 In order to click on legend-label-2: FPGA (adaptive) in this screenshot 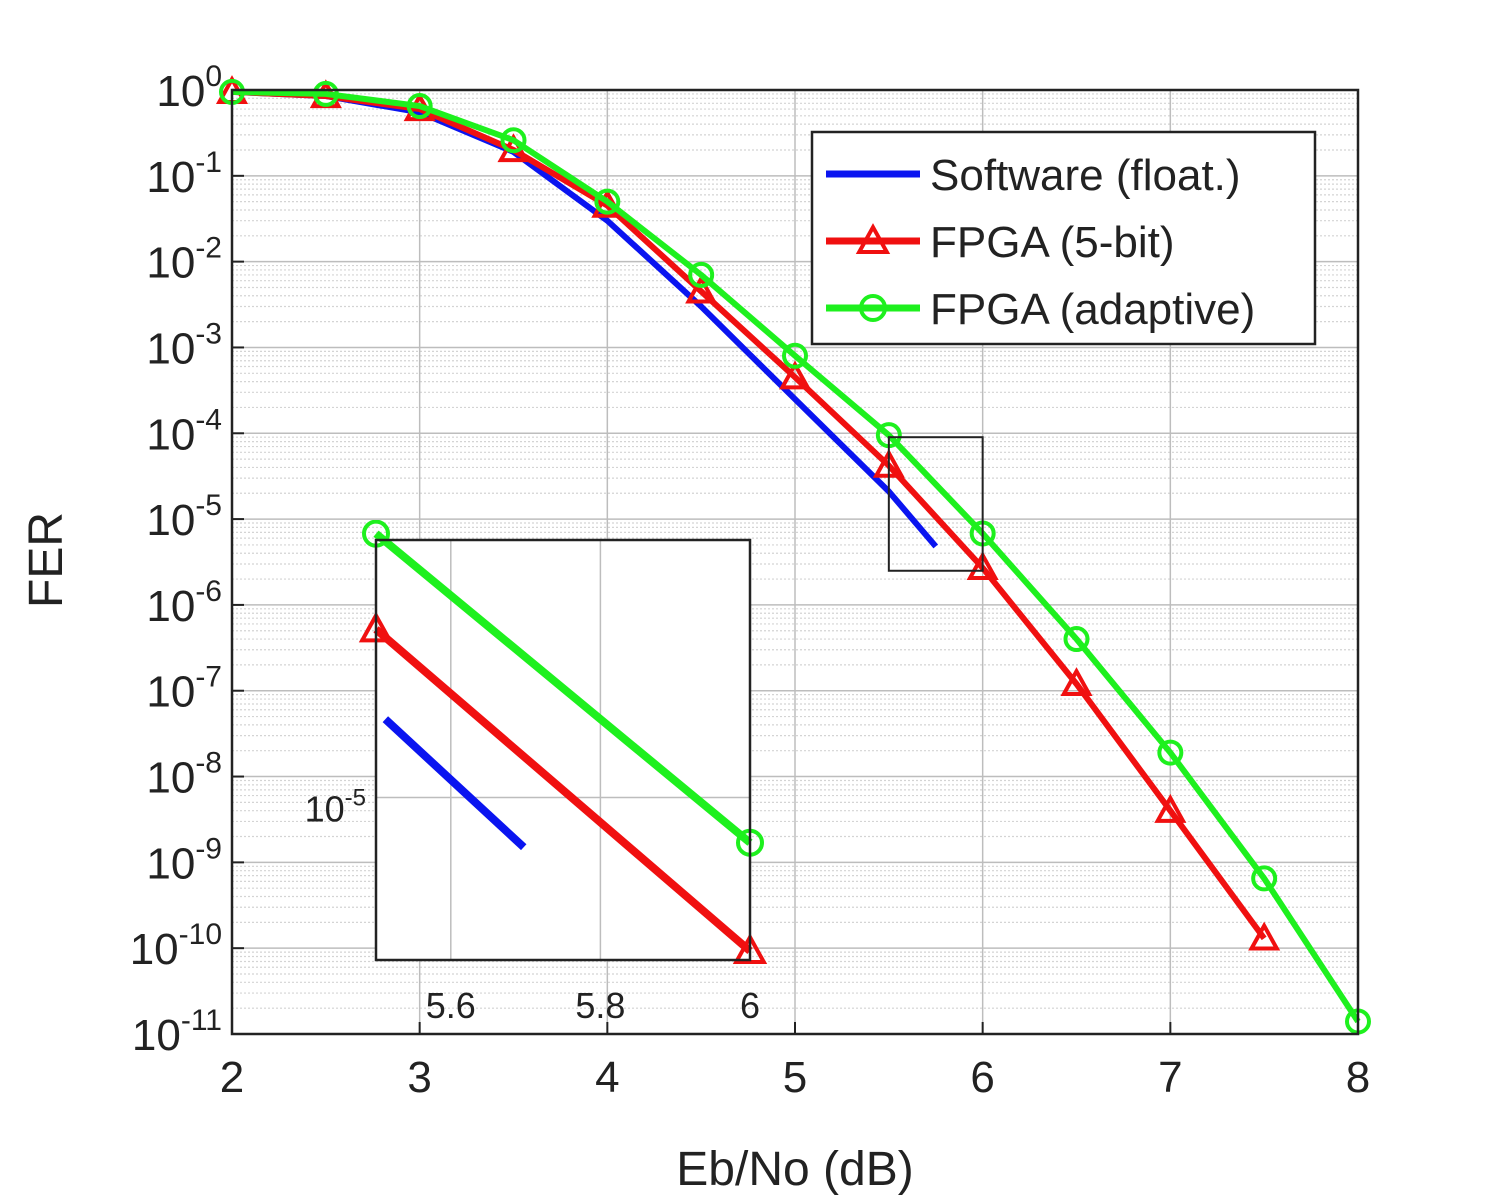, I will do `click(1092, 309)`.